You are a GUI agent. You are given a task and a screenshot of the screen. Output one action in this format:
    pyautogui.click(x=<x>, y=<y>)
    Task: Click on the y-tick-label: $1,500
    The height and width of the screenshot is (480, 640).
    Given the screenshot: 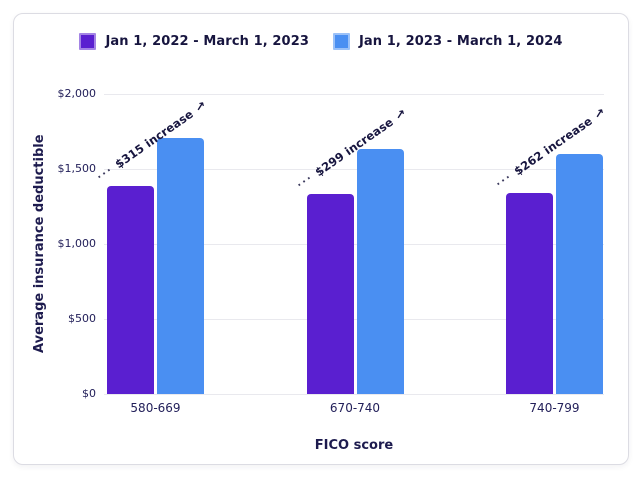 What is the action you would take?
    pyautogui.click(x=77, y=168)
    